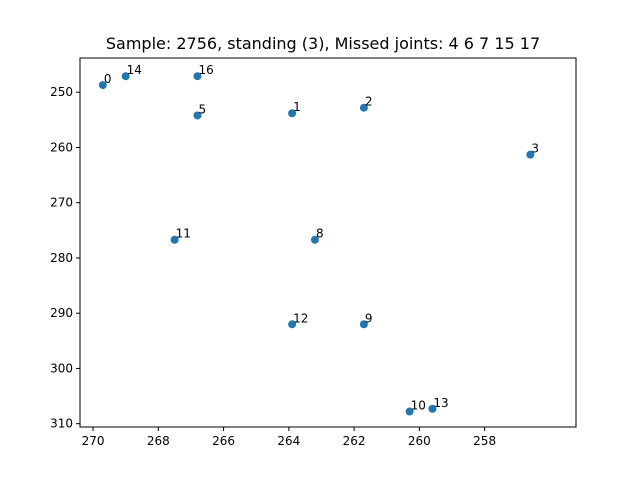 The width and height of the screenshot is (640, 485). Describe the element at coordinates (61, 424) in the screenshot. I see `y-tick-label: 310` at that location.